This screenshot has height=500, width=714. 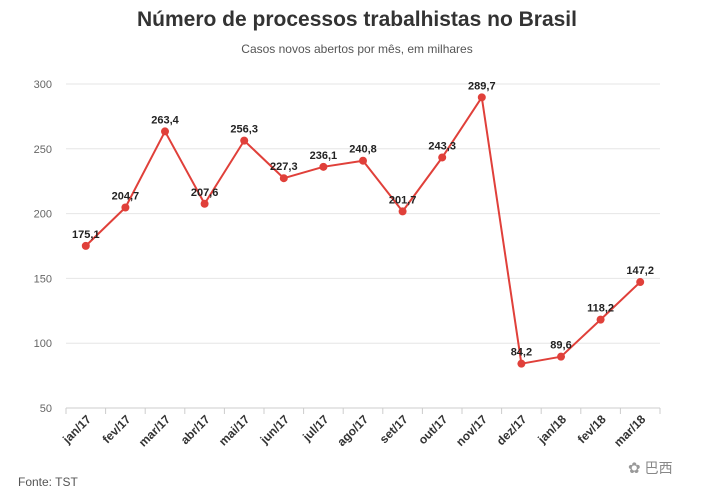 What do you see at coordinates (324, 156) in the screenshot?
I see `data-label: 236,1` at bounding box center [324, 156].